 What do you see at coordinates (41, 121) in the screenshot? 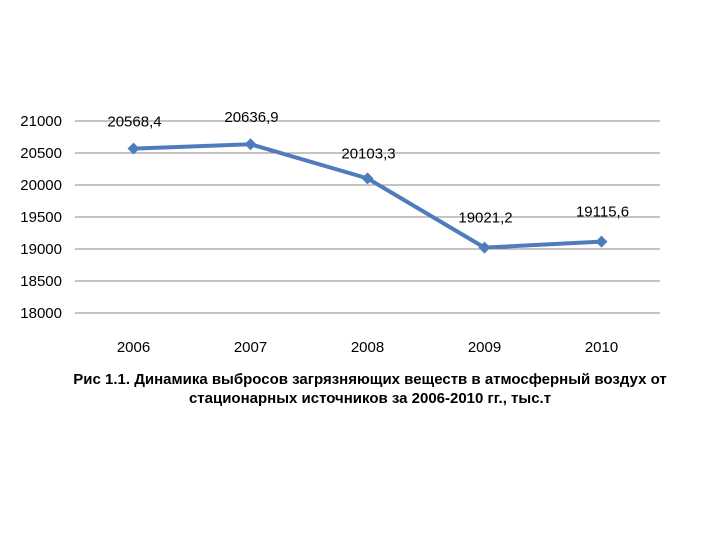
I see `y-tick-label: 21000` at bounding box center [41, 121].